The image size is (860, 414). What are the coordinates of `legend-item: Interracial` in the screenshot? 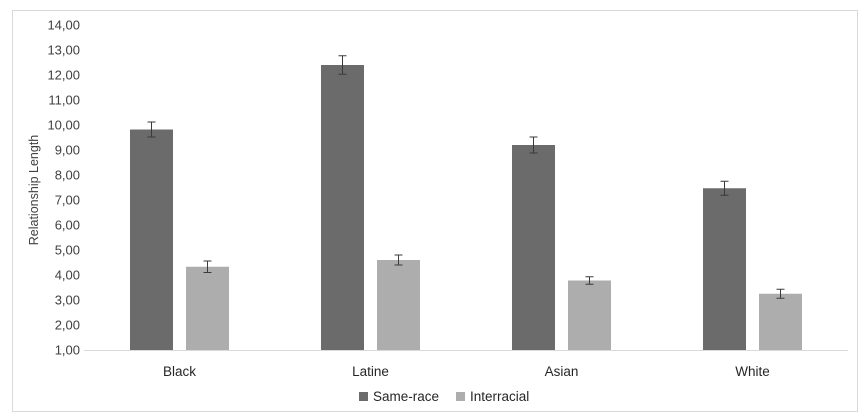 It's located at (492, 396).